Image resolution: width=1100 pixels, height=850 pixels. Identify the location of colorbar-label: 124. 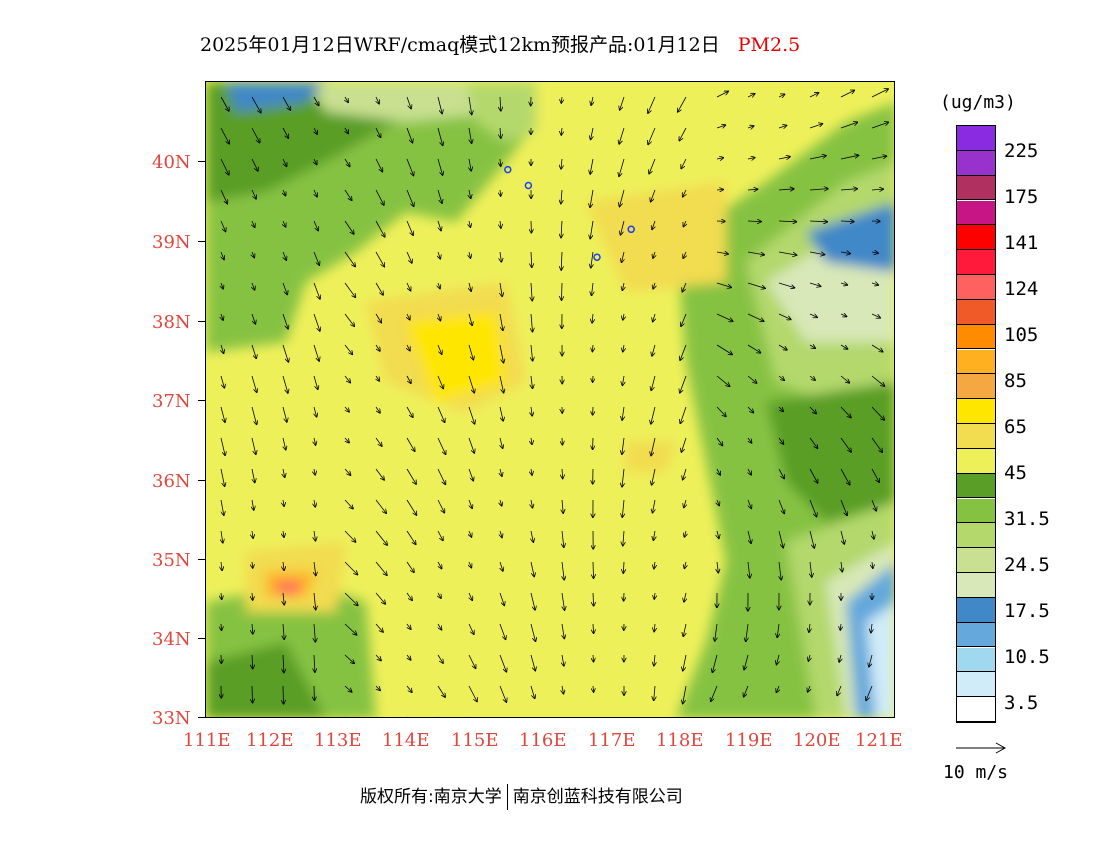
(1021, 289).